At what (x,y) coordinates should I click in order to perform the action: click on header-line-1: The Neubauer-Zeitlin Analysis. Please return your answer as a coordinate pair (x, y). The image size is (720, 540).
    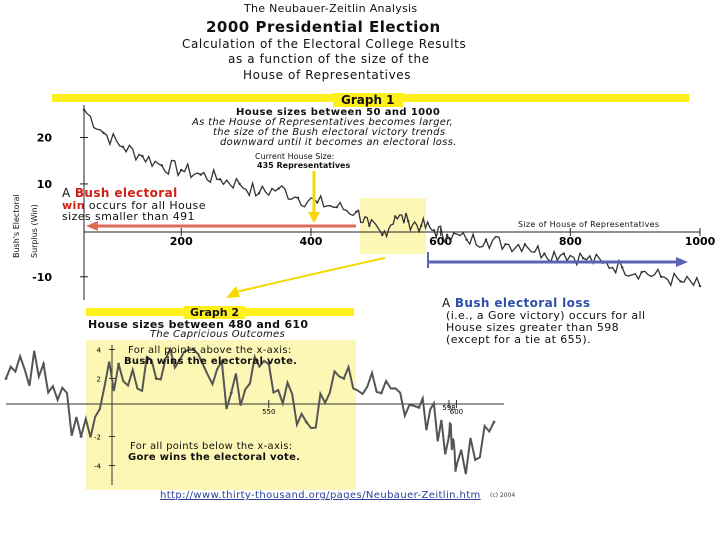
    Looking at the image, I should click on (331, 8).